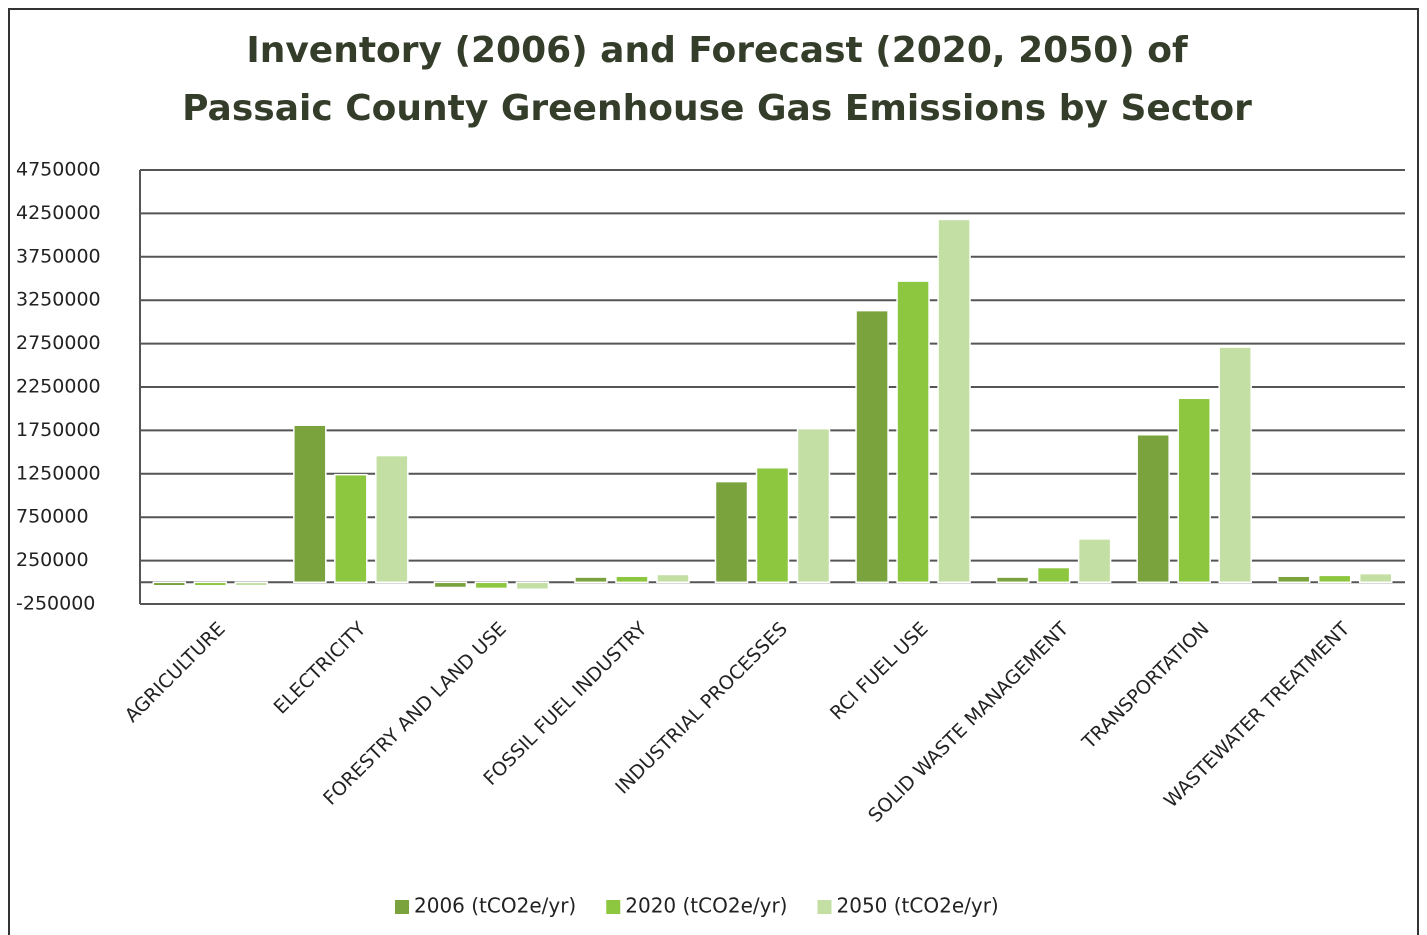  Describe the element at coordinates (706, 906) in the screenshot. I see `legend-label: 2020 (tCO2e/yr)` at that location.